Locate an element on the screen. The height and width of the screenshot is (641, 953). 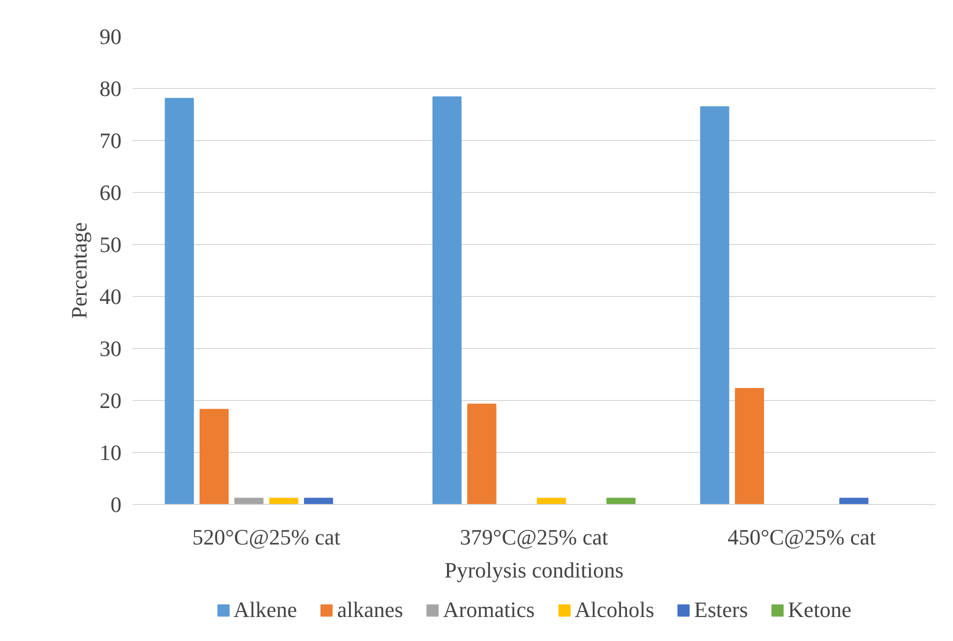
y-tick-label: 10 is located at coordinates (111, 452).